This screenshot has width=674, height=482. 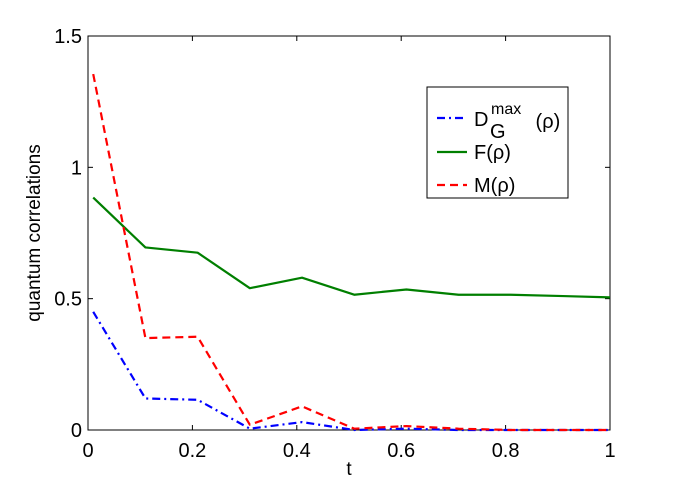 I want to click on x-tick-label: 0.6, so click(x=401, y=451).